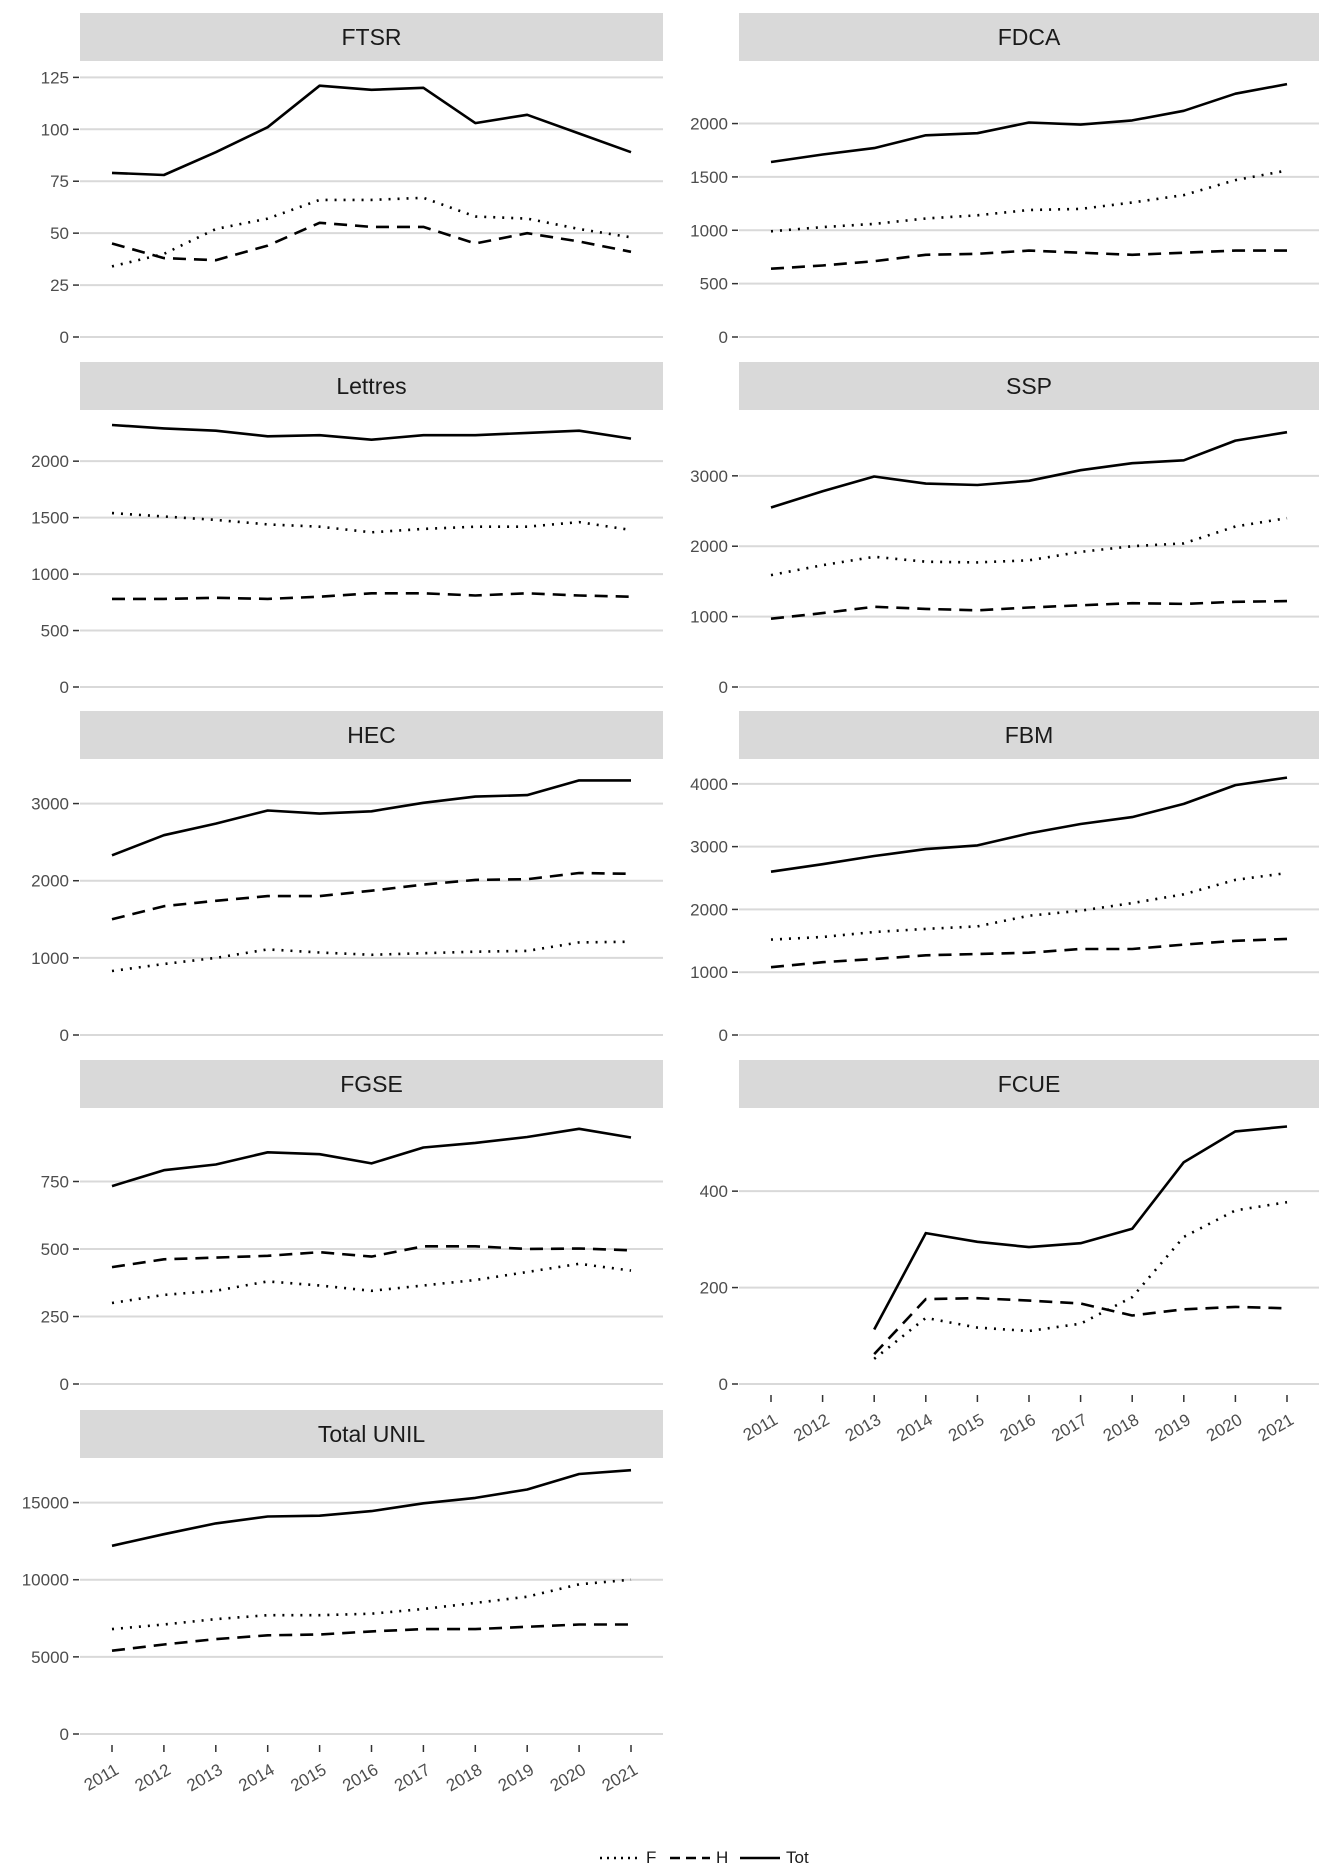  What do you see at coordinates (55, 1182) in the screenshot?
I see `y-tick-label: 750` at bounding box center [55, 1182].